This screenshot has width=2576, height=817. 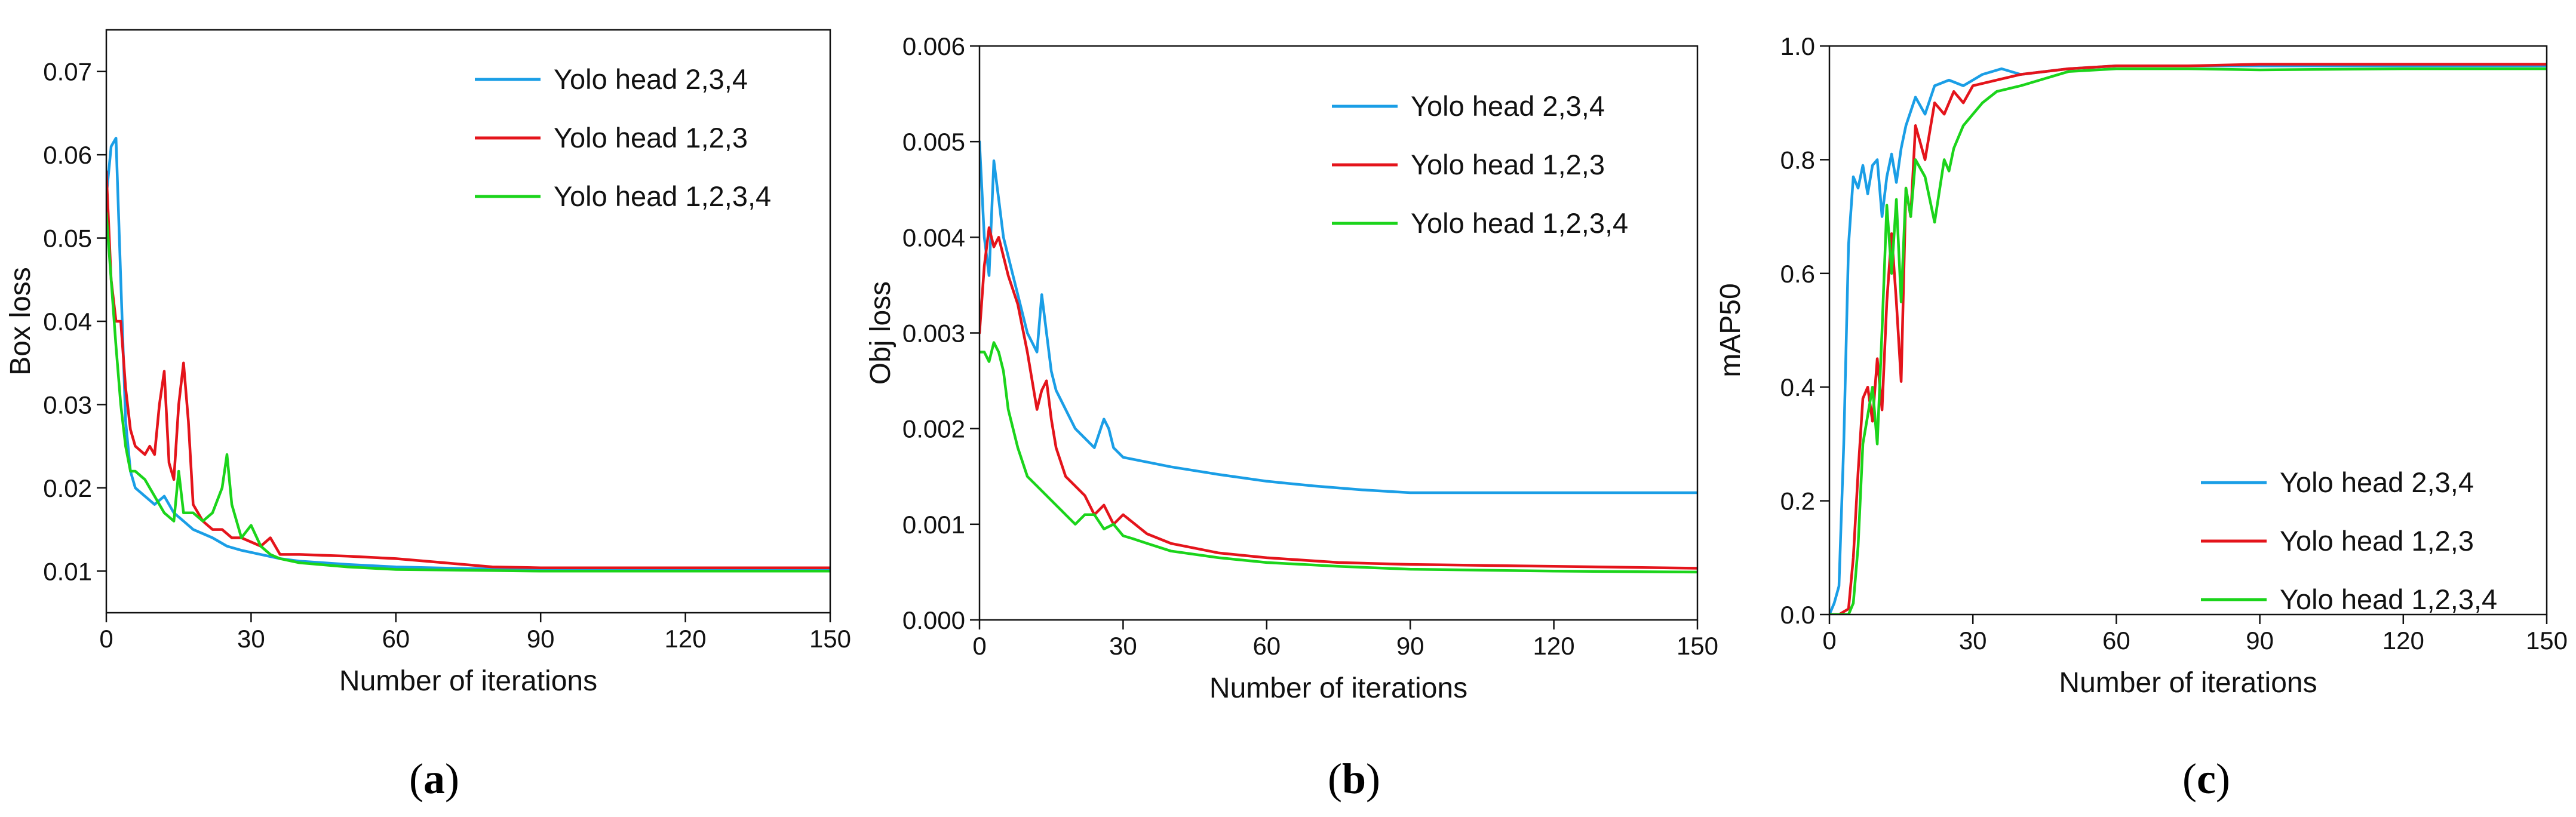 What do you see at coordinates (934, 620) in the screenshot?
I see `y-tick-label: 0.000` at bounding box center [934, 620].